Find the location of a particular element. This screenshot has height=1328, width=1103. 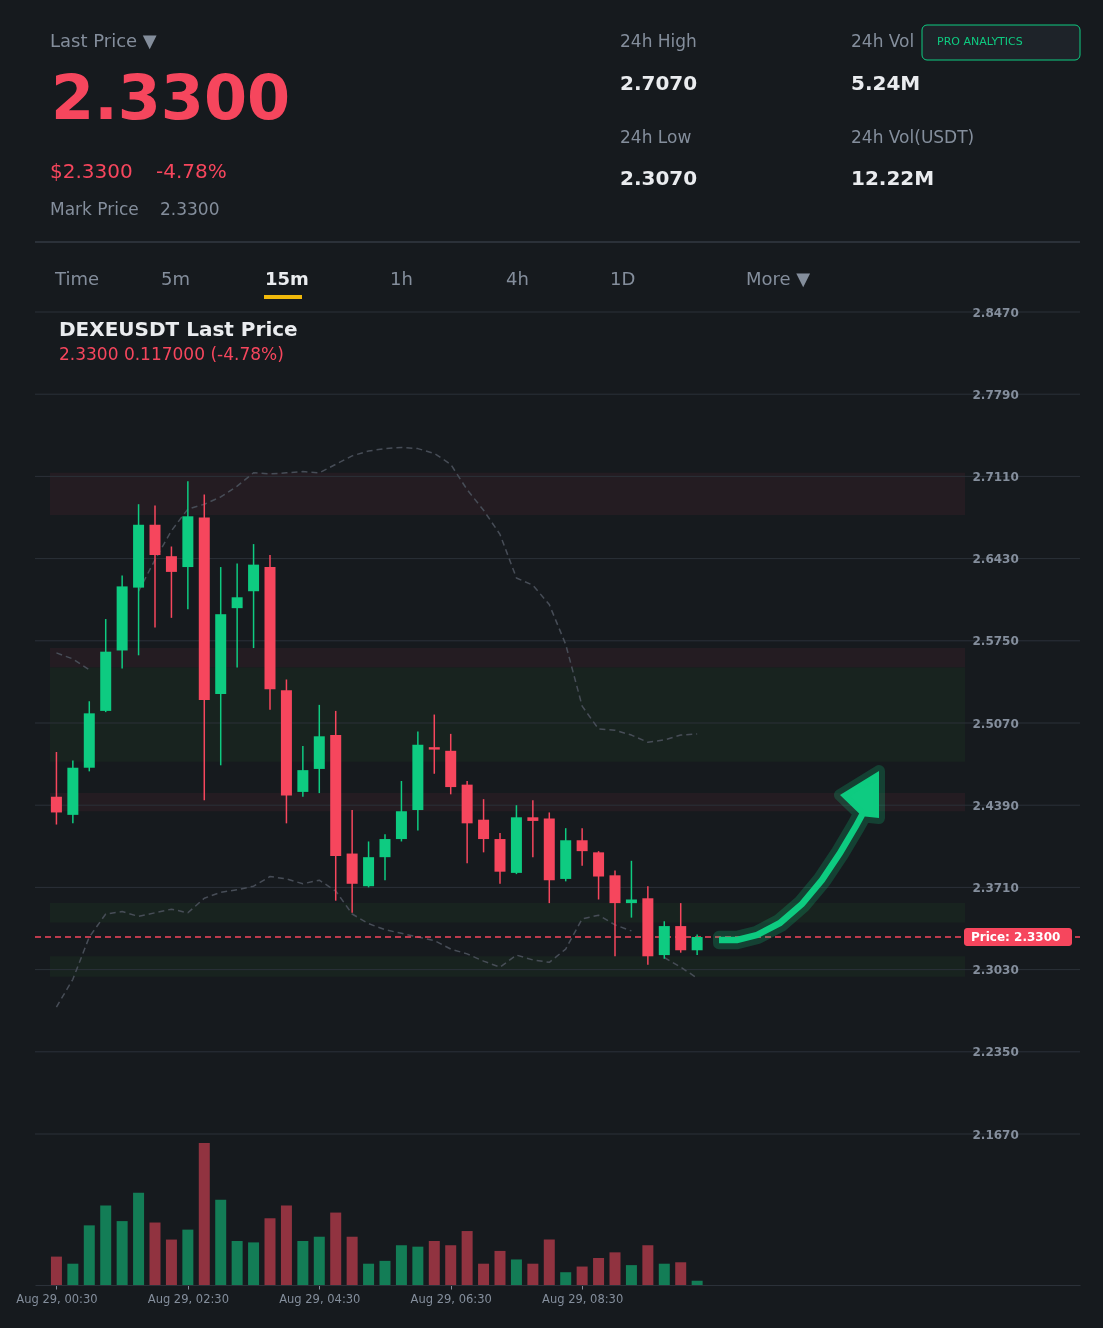

y-tick-label: 2.2350 is located at coordinates (995, 1052).